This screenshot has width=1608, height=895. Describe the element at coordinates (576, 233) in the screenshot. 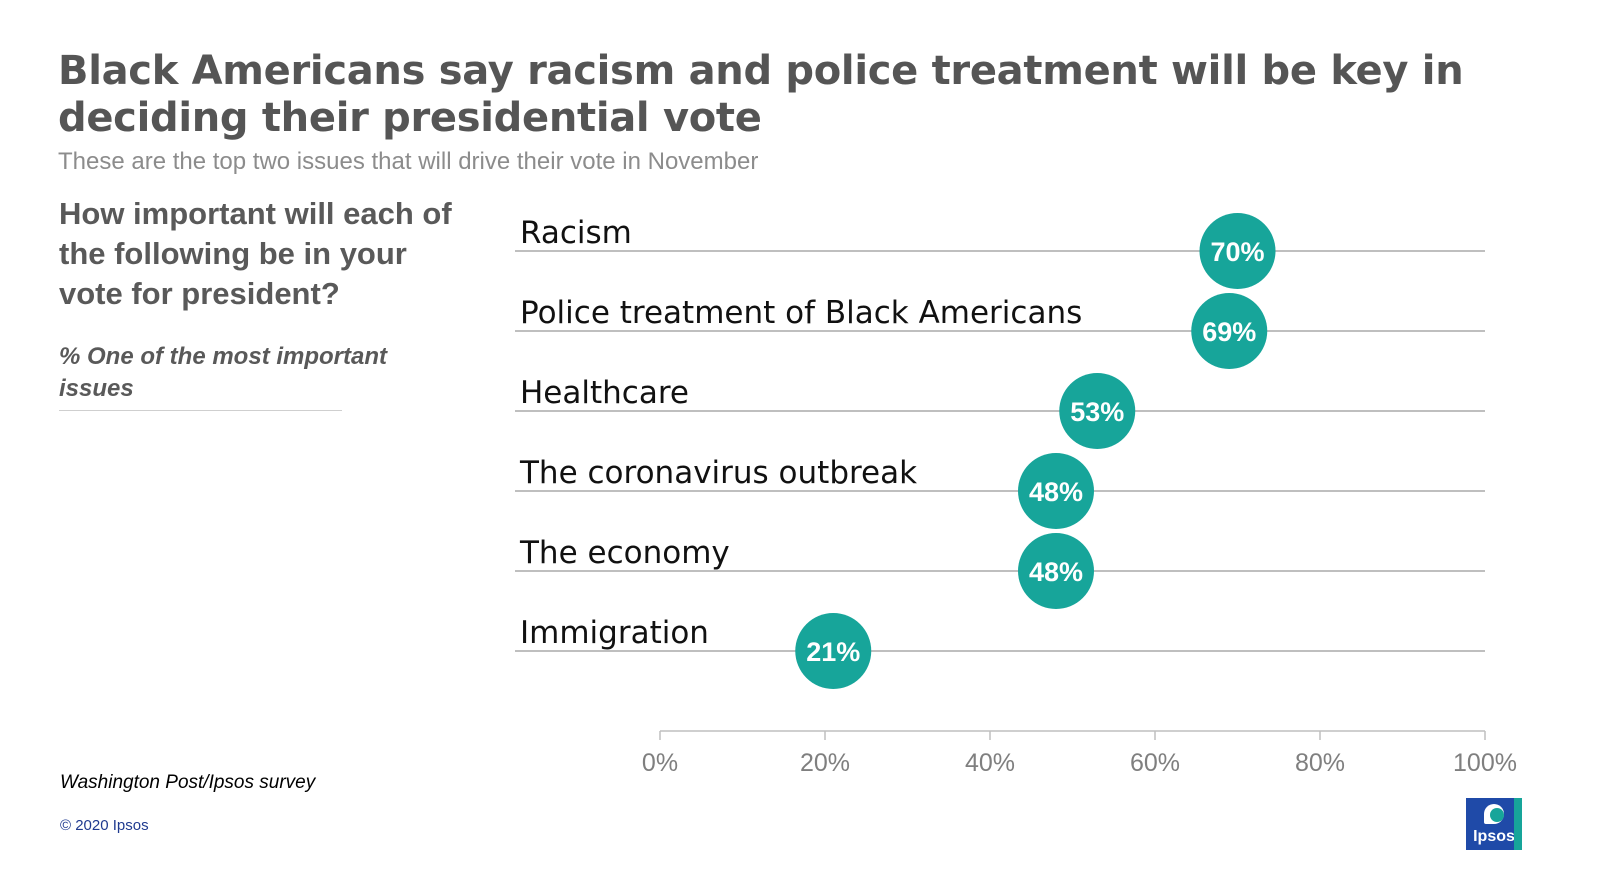

I see `category-label: Racism` at that location.